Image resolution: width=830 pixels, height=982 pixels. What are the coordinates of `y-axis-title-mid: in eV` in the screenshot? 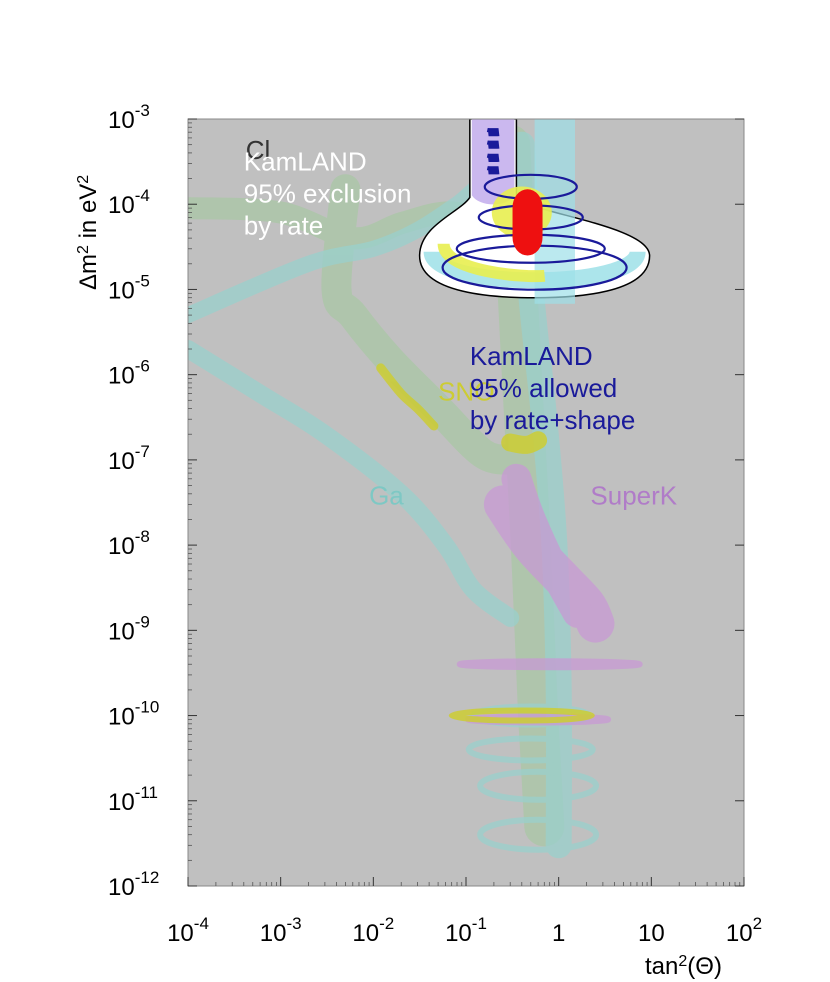 It's located at (88, 214).